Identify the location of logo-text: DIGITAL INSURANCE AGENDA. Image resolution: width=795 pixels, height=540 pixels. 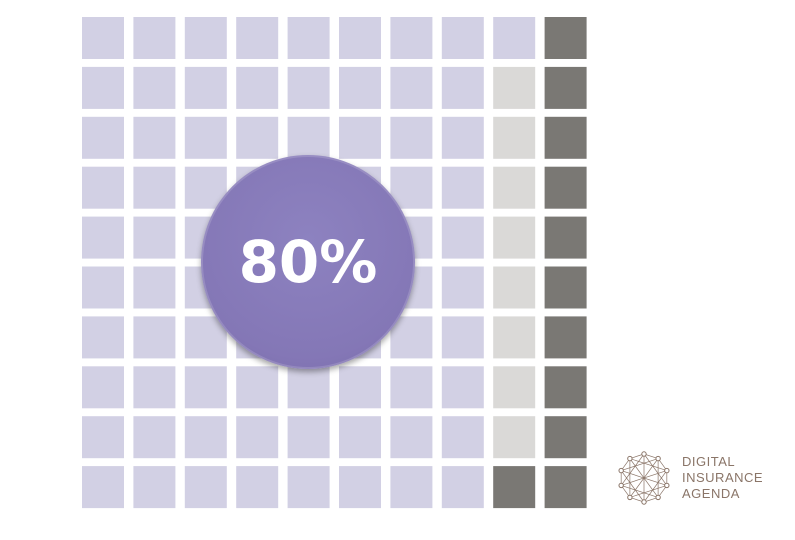
(722, 478).